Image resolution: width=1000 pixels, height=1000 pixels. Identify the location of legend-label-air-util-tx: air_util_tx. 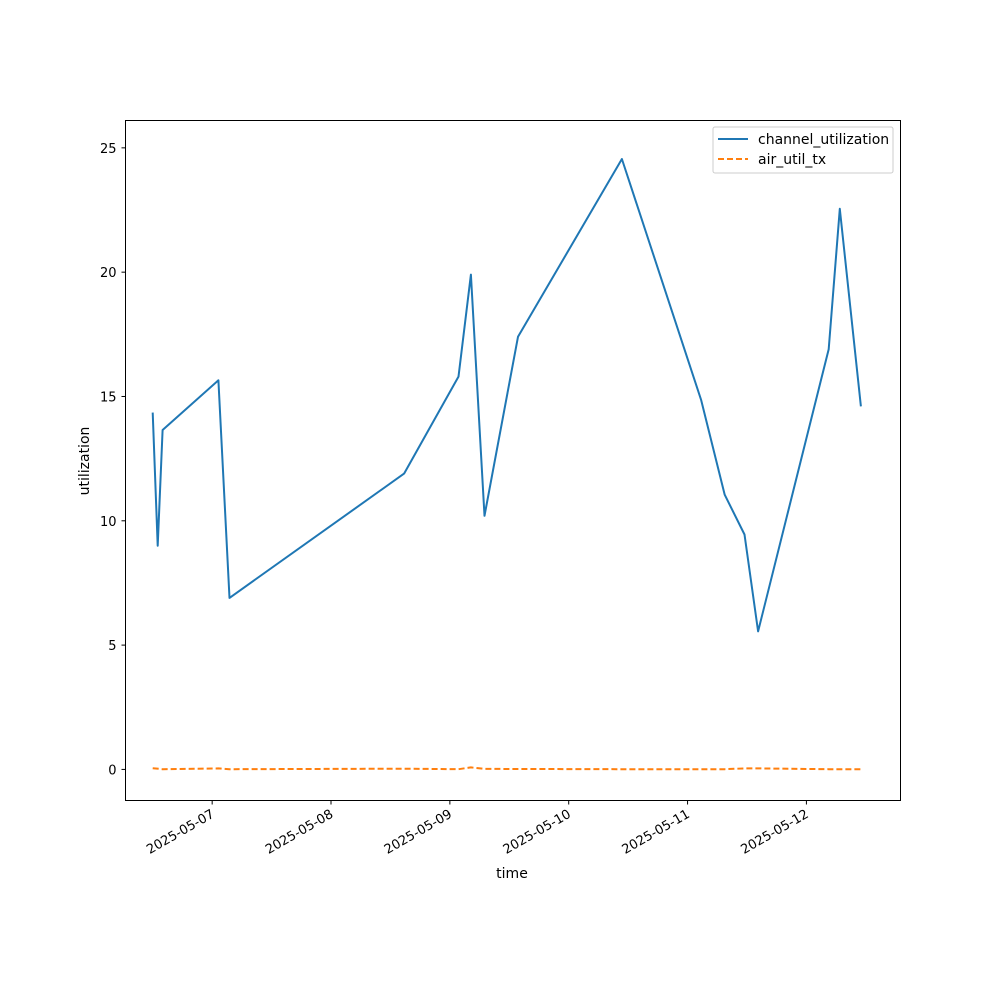
(792, 160).